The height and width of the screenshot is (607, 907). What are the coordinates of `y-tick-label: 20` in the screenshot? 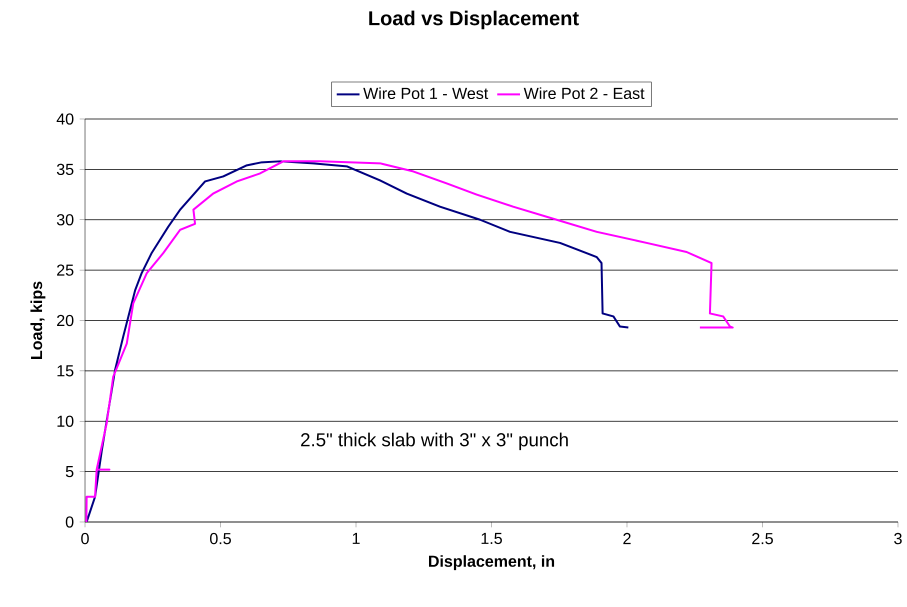 It's located at (65, 320).